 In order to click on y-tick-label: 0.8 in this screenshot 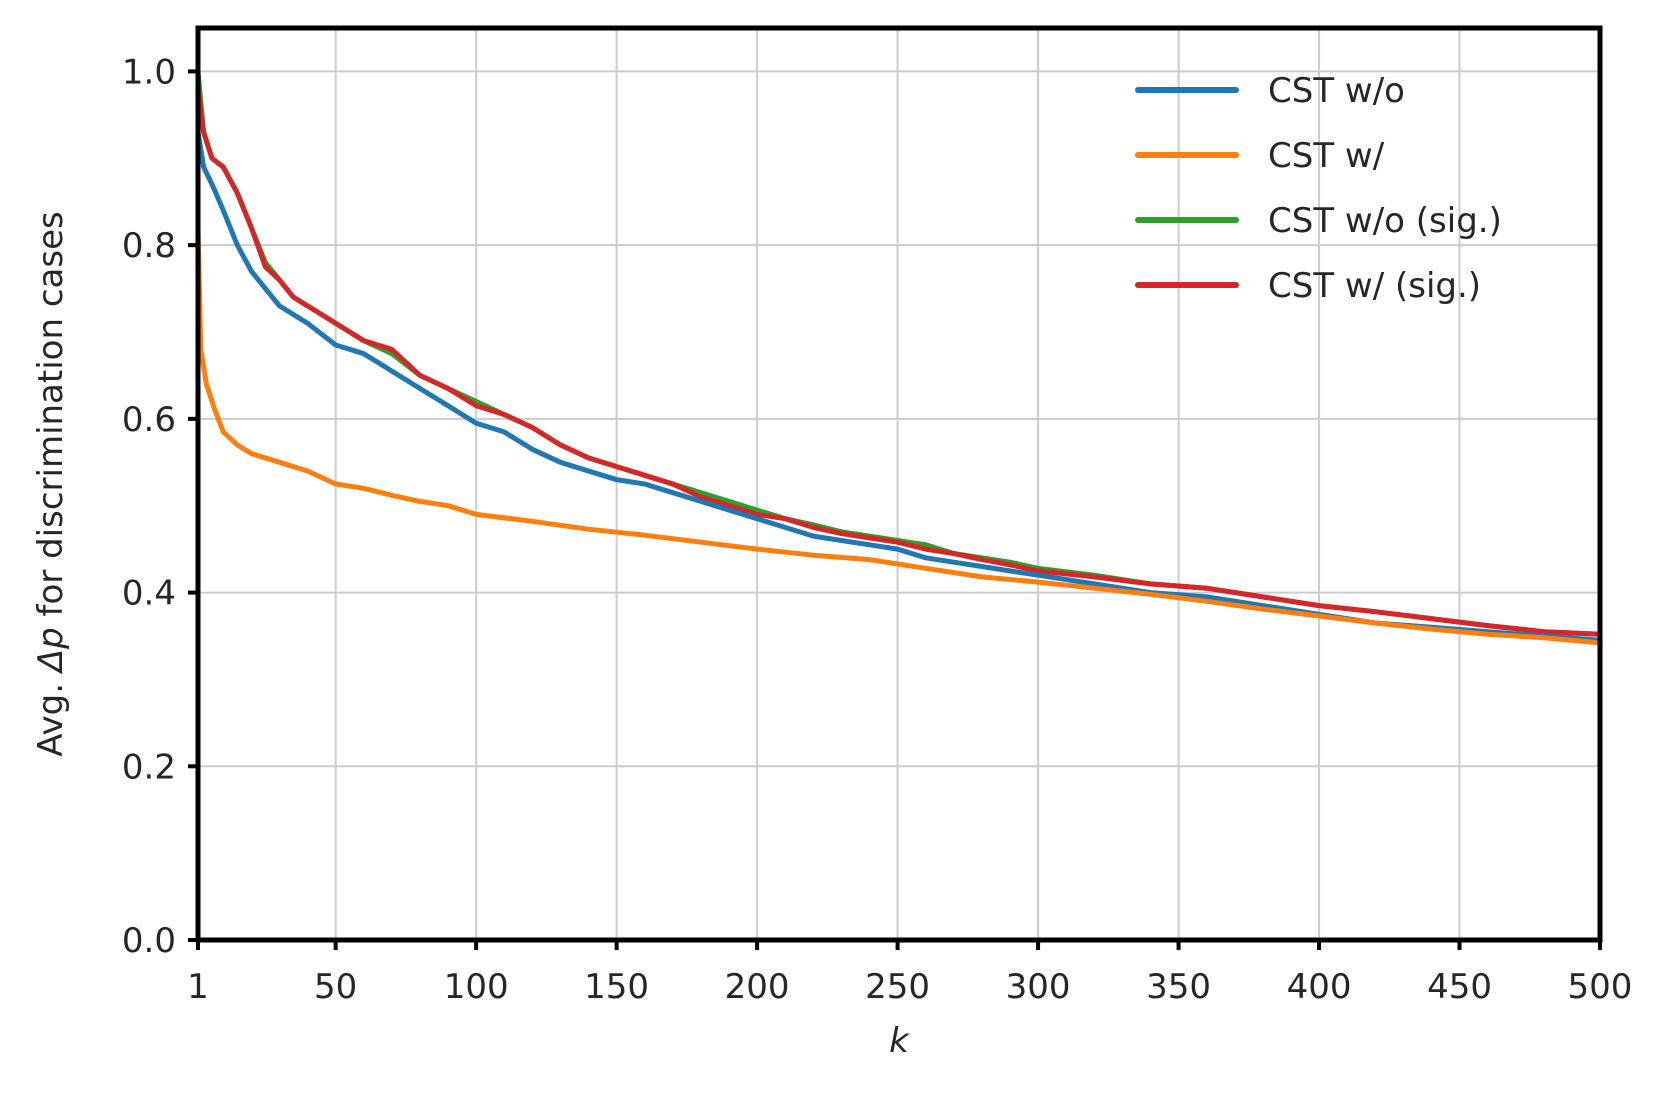, I will do `click(149, 246)`.